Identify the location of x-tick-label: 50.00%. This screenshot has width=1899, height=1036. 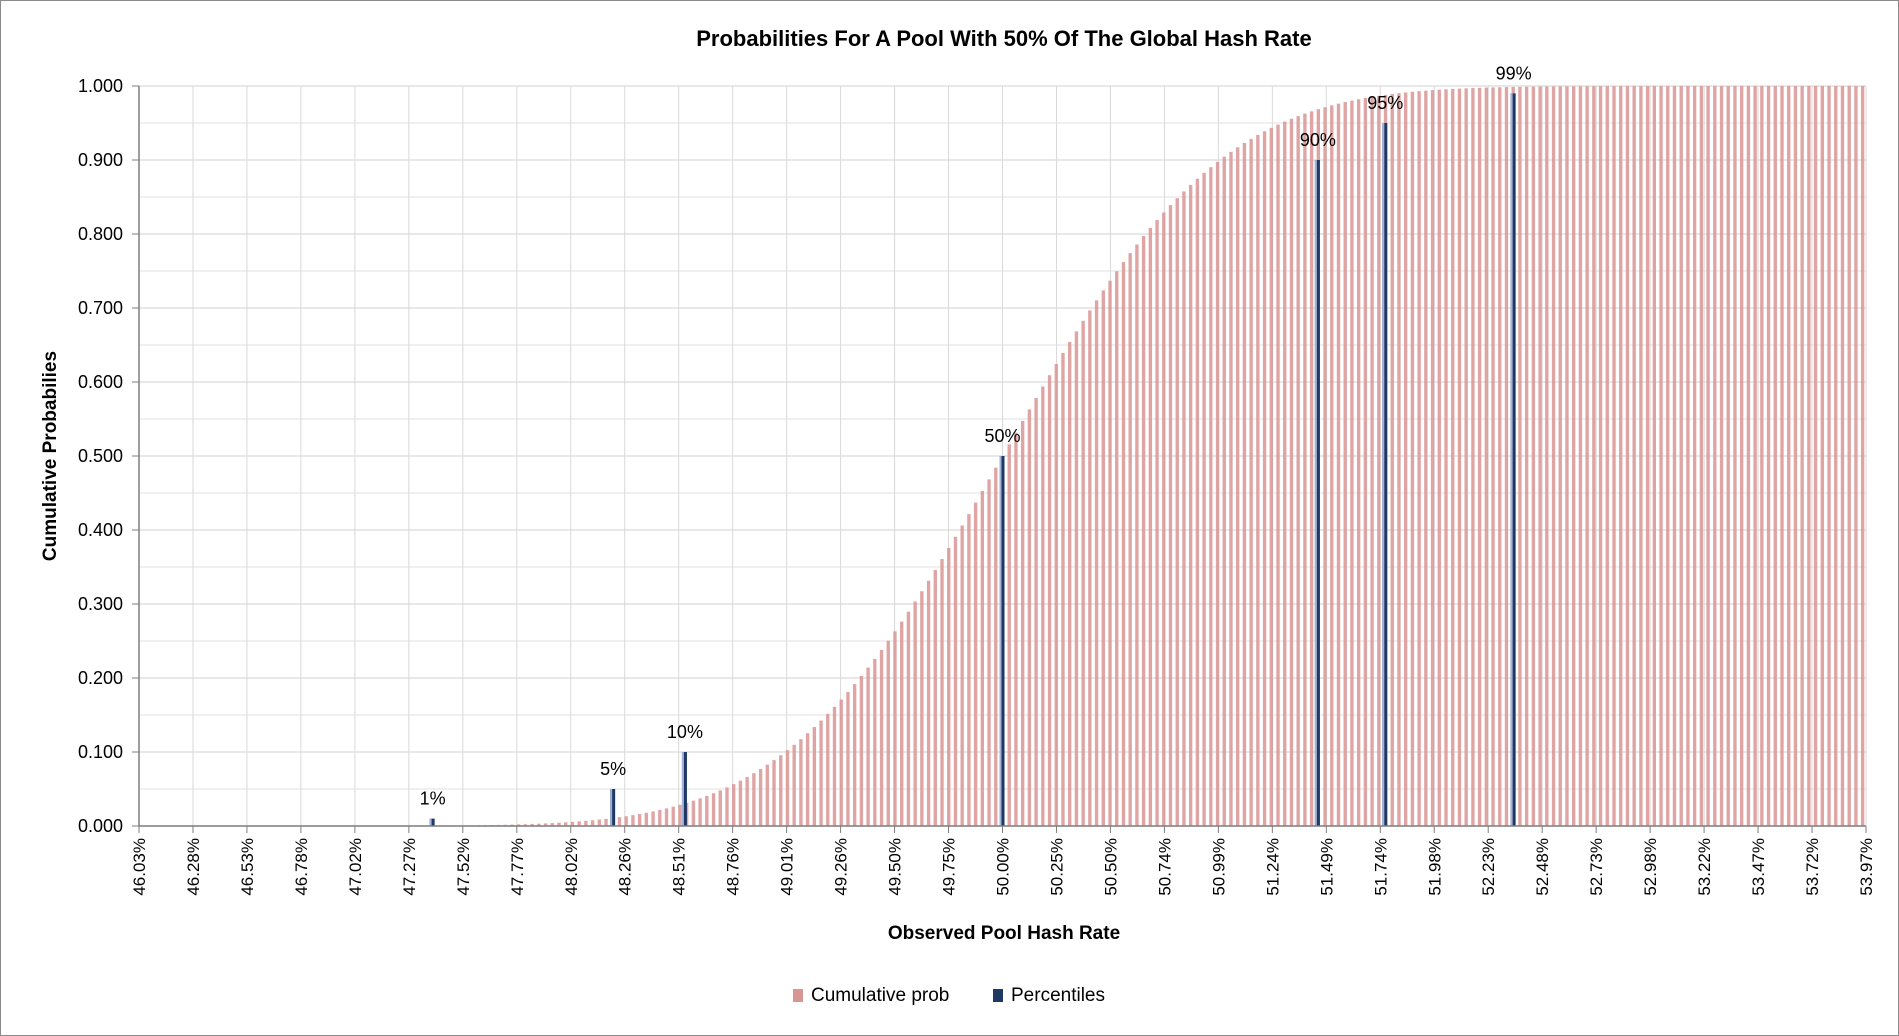
(1003, 867).